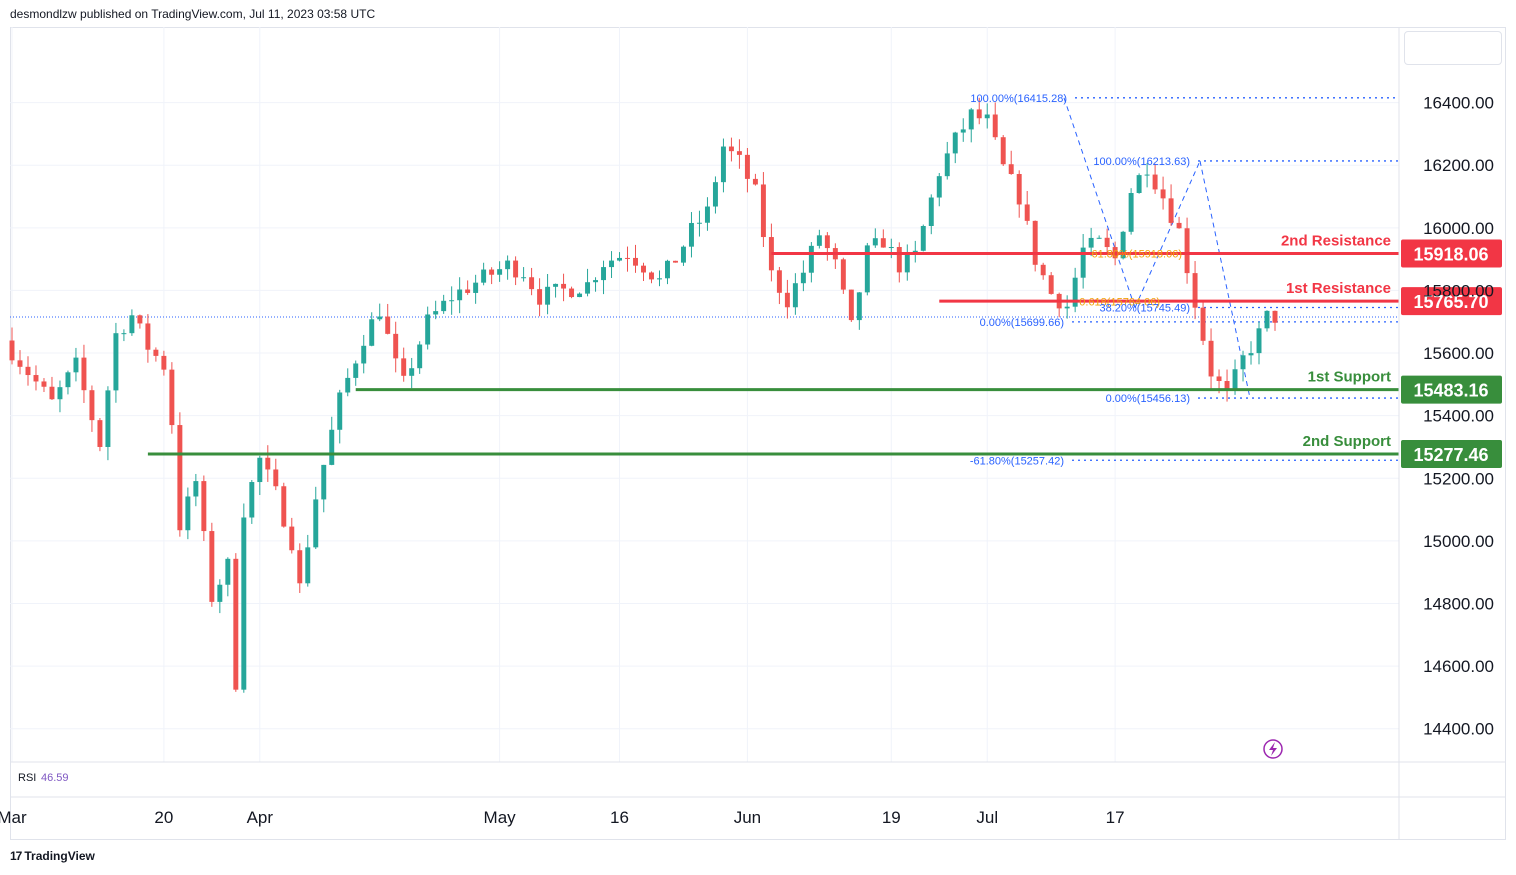 The height and width of the screenshot is (875, 1516). What do you see at coordinates (1458, 228) in the screenshot?
I see `y-tick-label: 16000.00` at bounding box center [1458, 228].